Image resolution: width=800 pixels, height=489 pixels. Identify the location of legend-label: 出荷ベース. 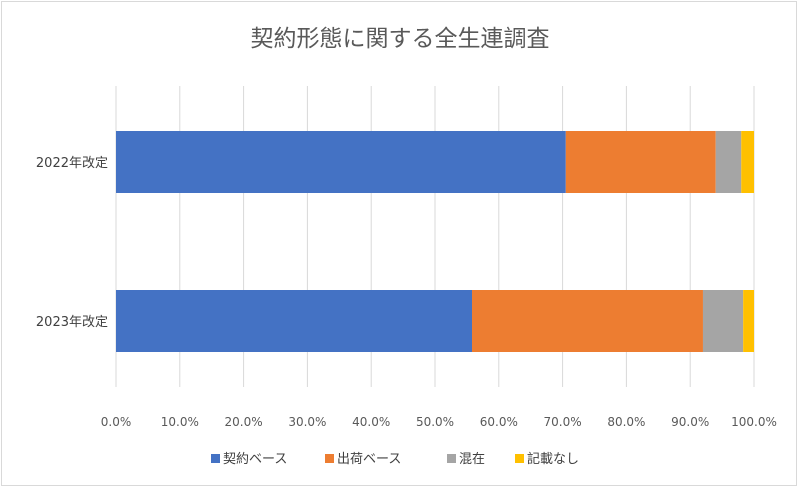
(369, 459).